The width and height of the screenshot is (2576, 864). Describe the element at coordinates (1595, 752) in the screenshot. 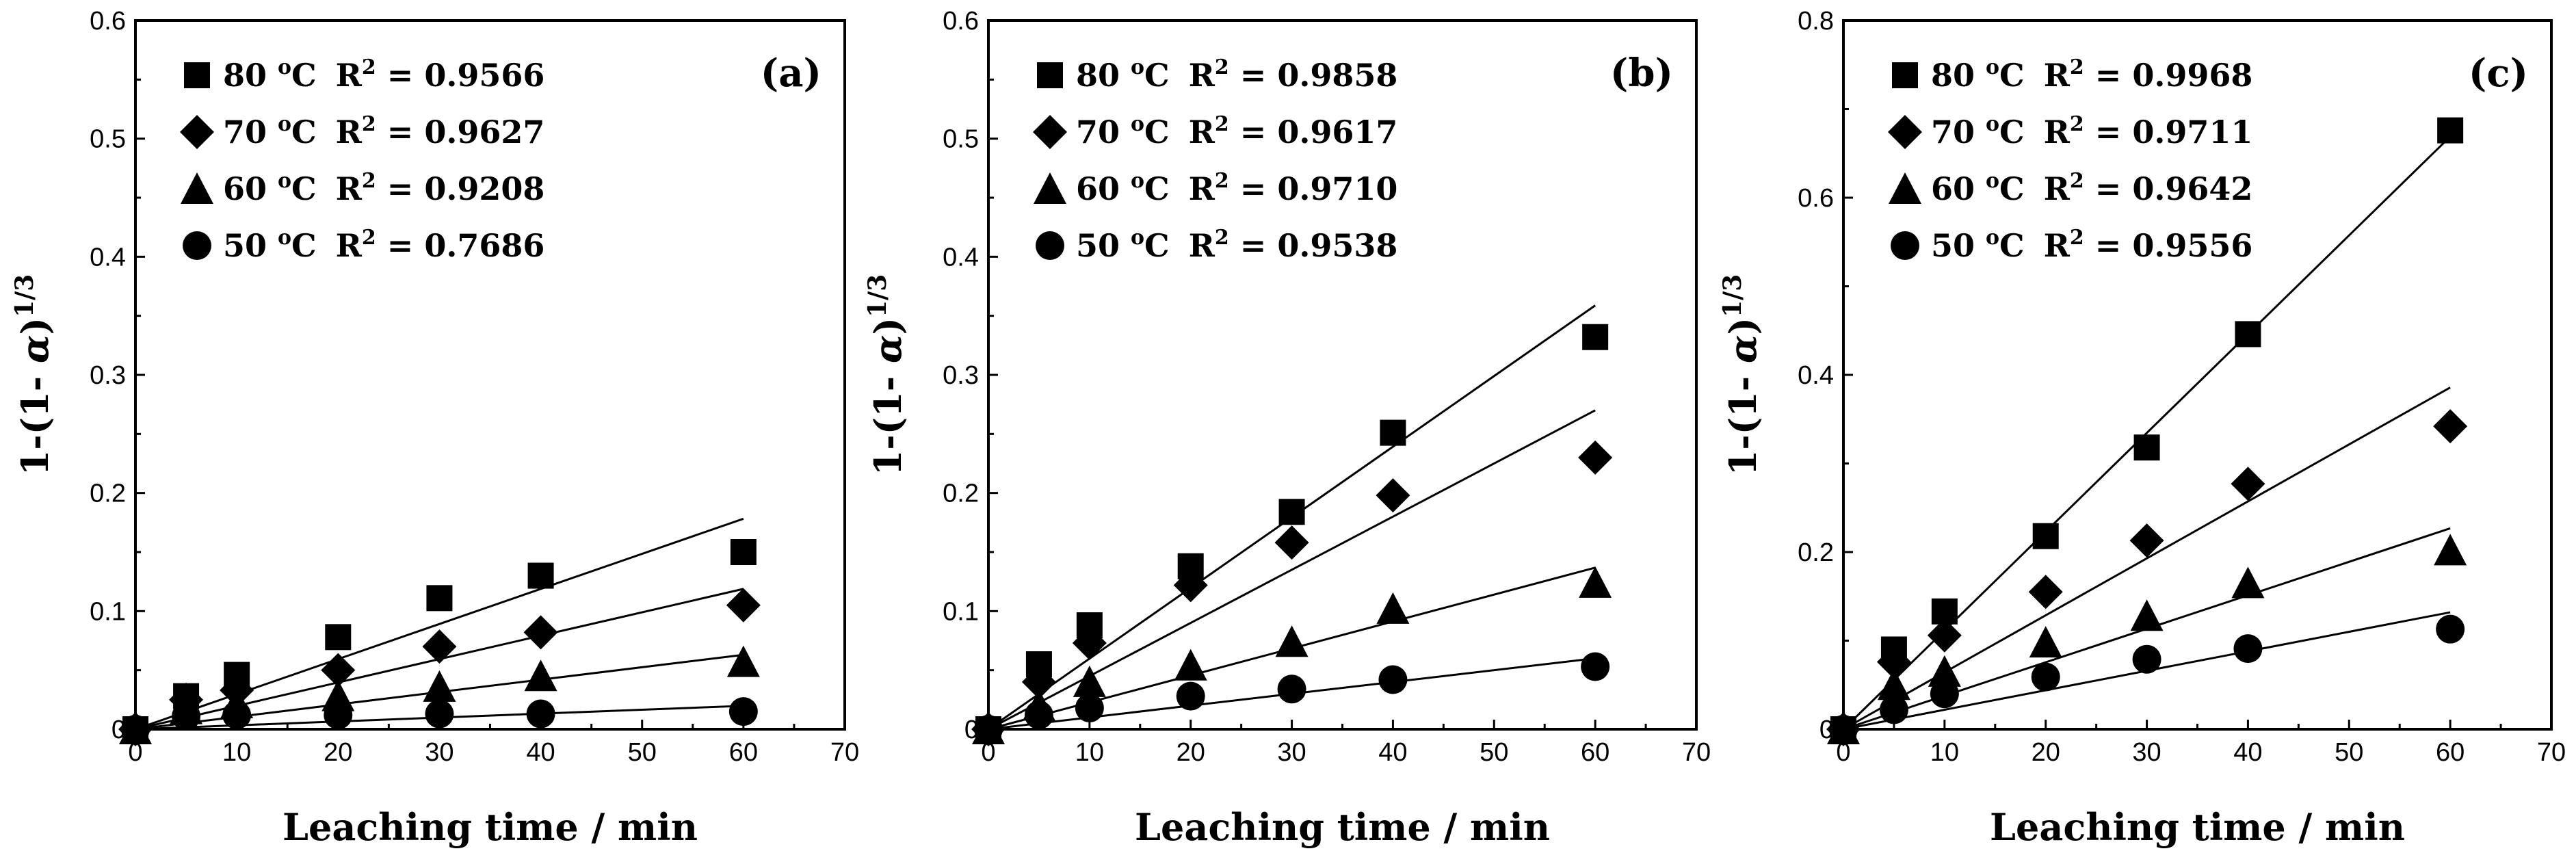

I see `x-tick-label: 60` at that location.